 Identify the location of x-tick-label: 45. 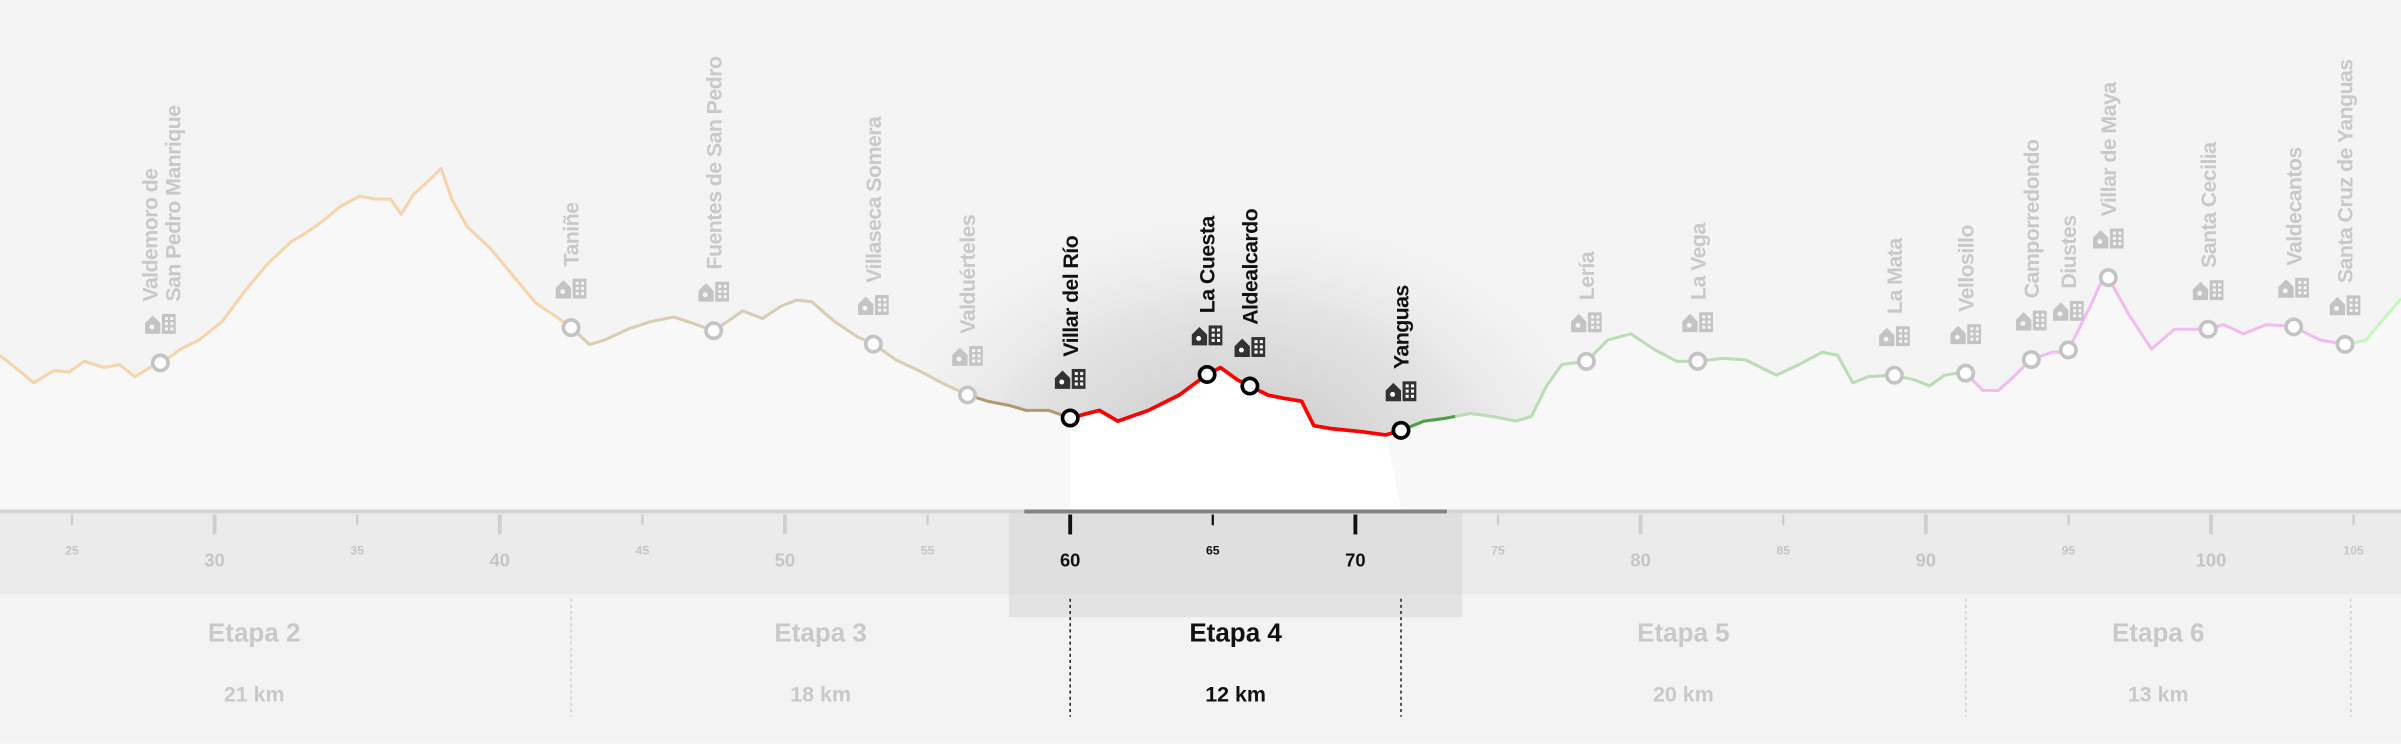
(643, 550).